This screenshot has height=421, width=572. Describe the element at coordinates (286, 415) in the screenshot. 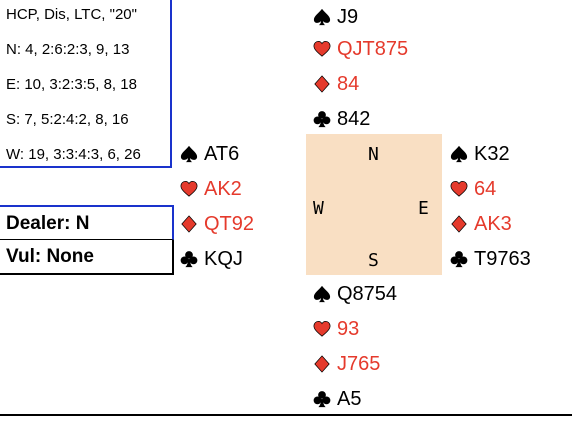

I see `bottom-divider` at that location.